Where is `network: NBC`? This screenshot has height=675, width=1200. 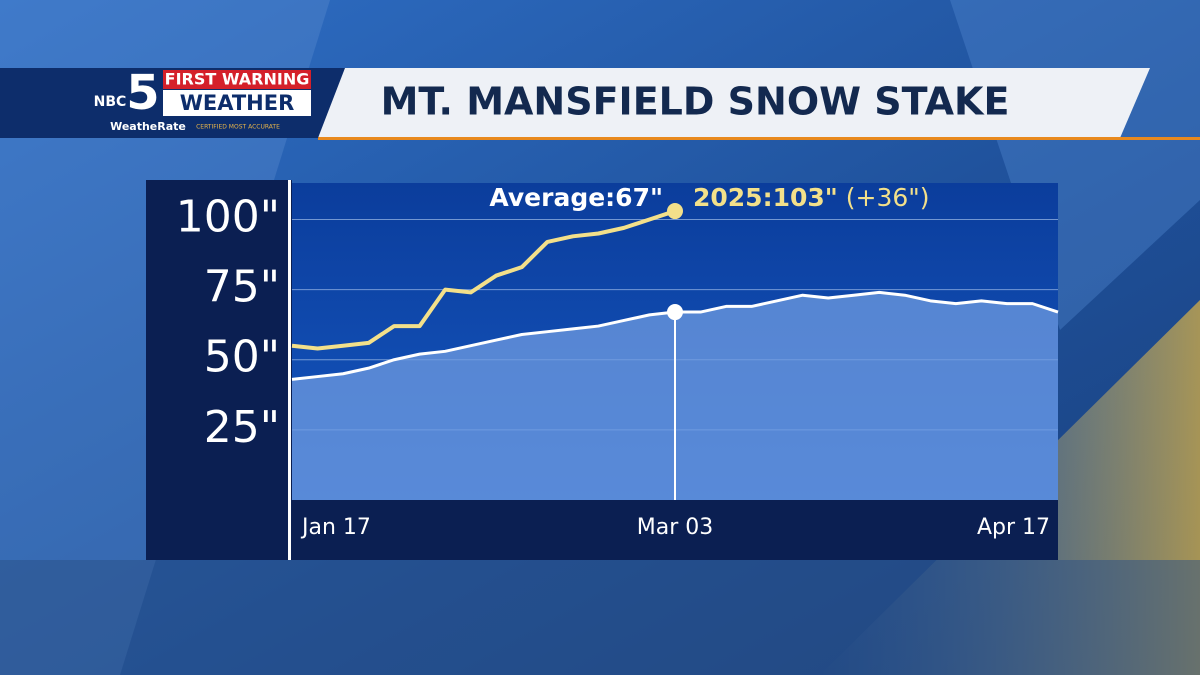
network: NBC is located at coordinates (110, 102).